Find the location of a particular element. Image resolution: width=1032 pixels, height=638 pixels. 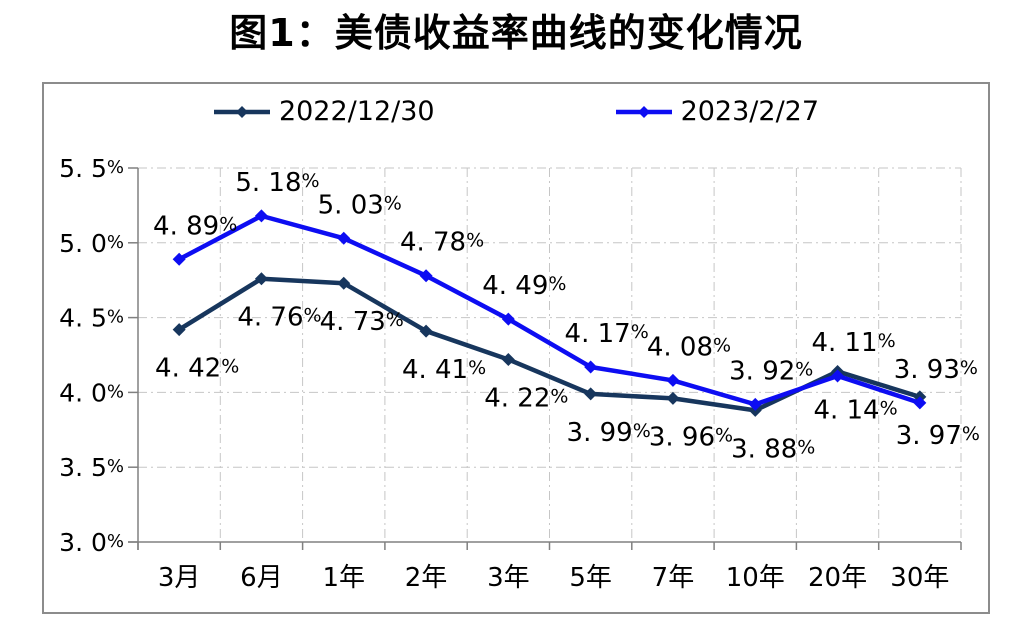

x-tick-label: 3年 is located at coordinates (508, 578).